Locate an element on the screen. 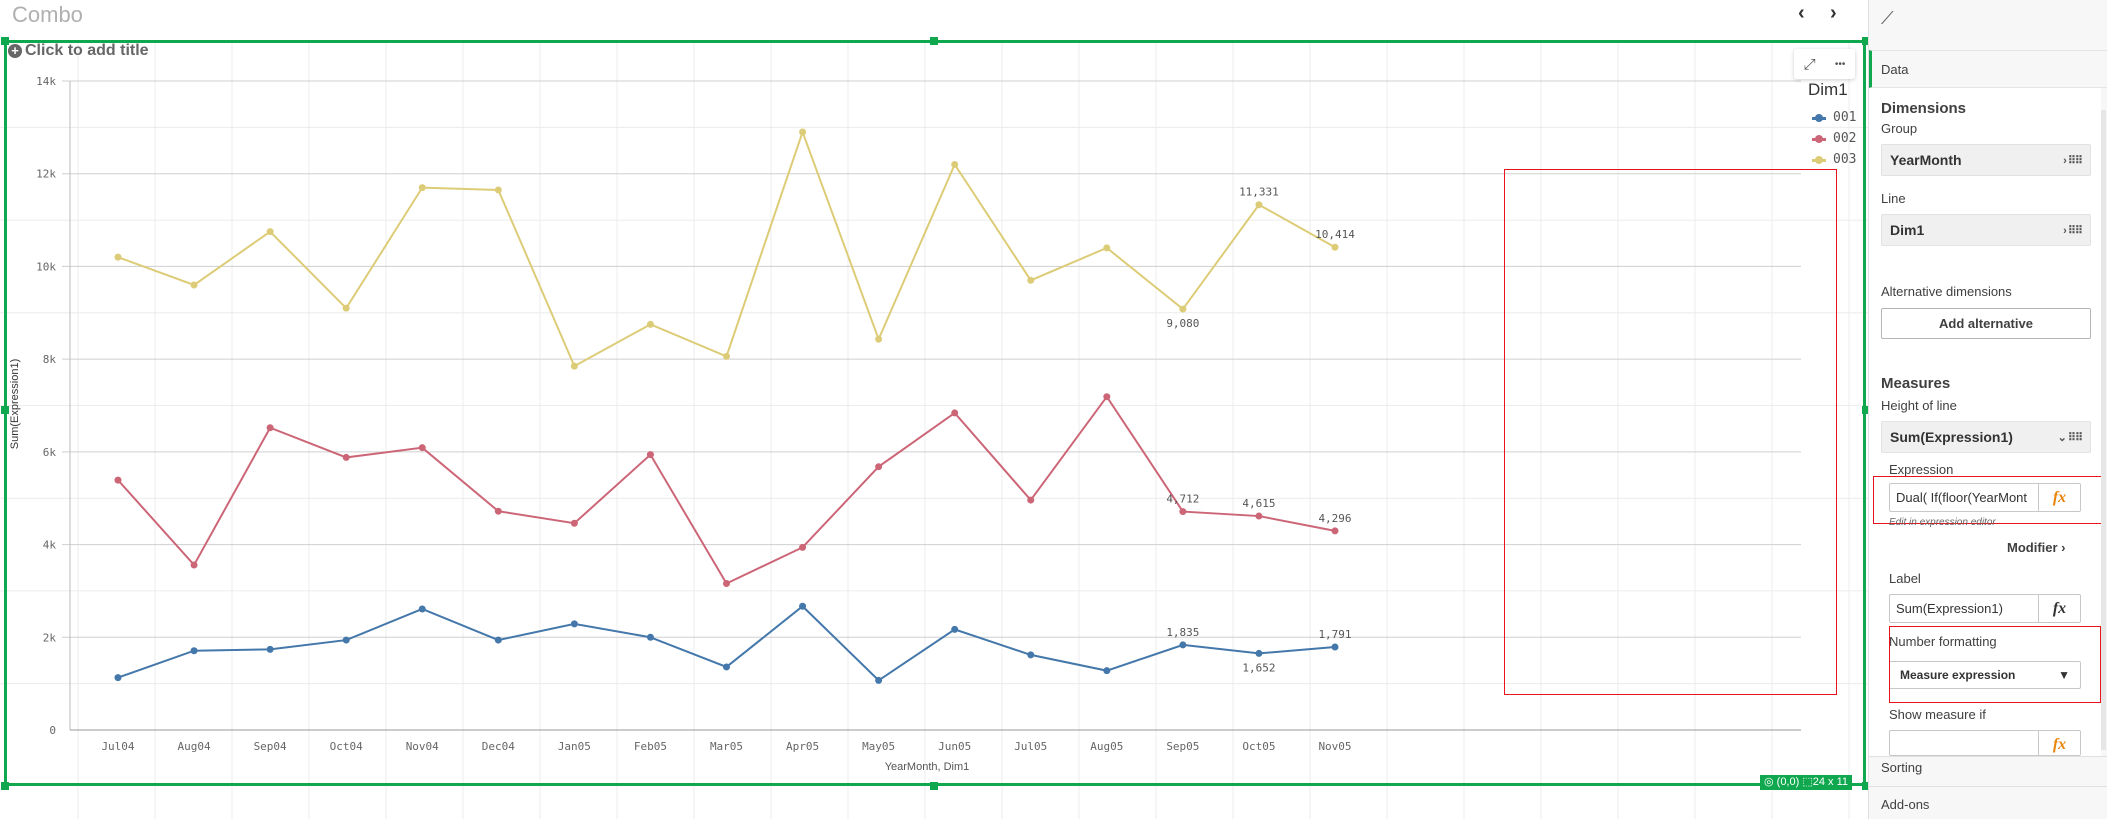 This screenshot has width=2107, height=819. add-alternative-button: Add alternative is located at coordinates (1986, 323).